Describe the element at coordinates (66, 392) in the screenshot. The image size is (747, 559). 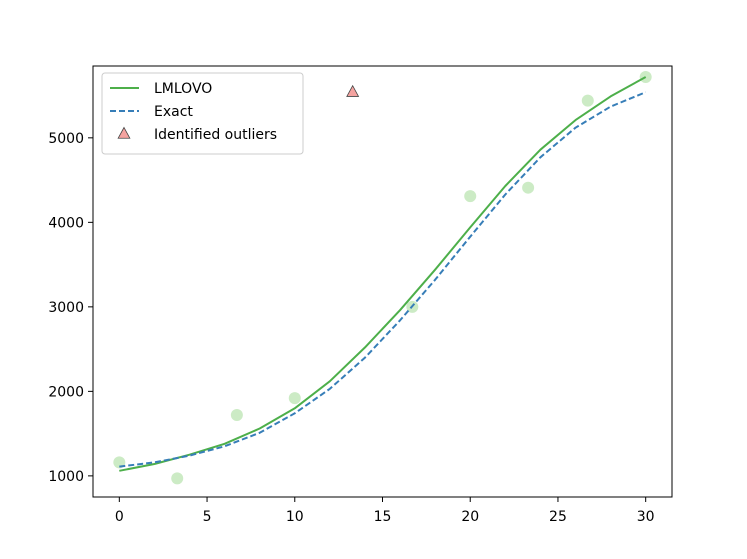
I see `y-tick-label: 2000` at that location.